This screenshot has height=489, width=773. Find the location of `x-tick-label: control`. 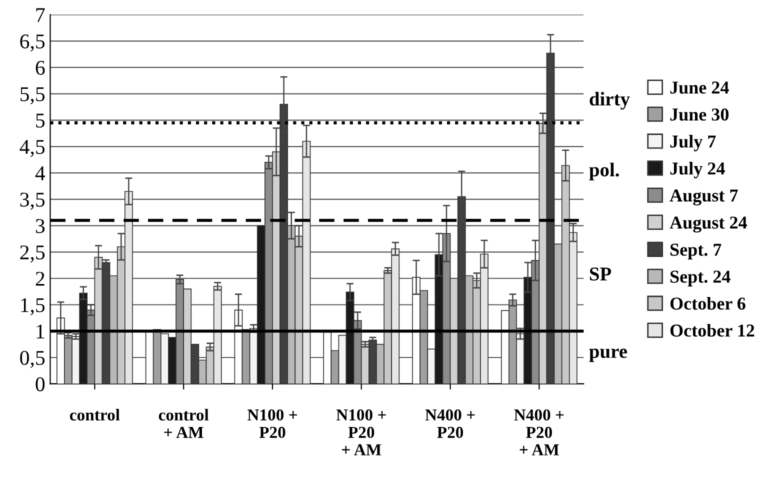

x-tick-label: control is located at coordinates (95, 414).